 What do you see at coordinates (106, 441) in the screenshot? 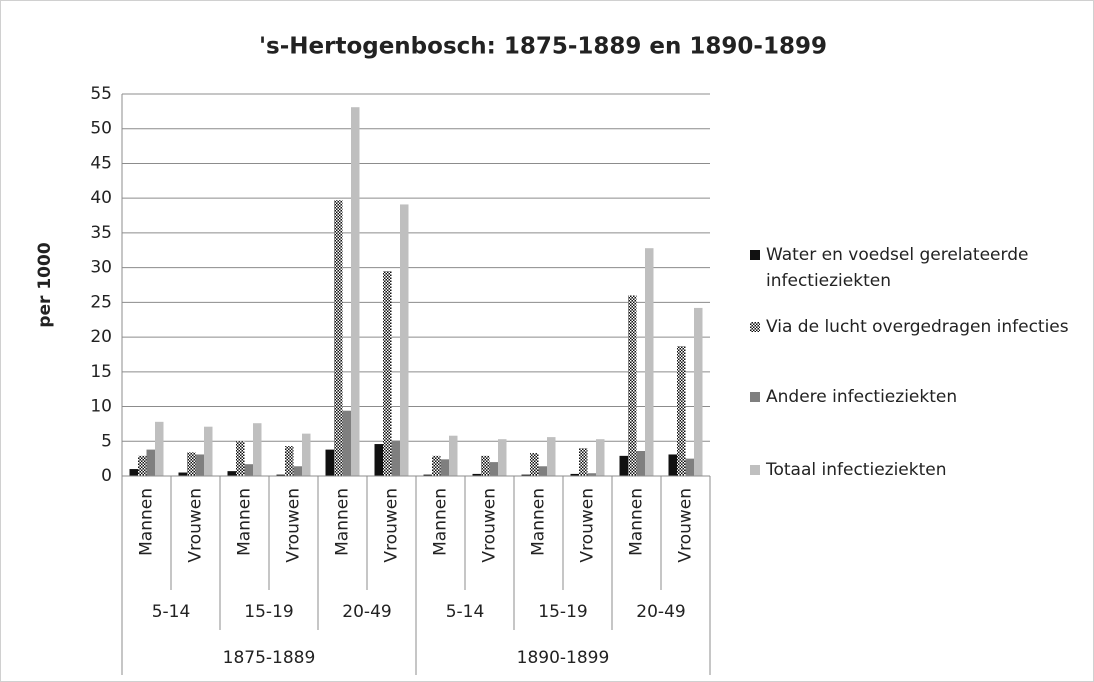
I see `y-tick-label: 5` at bounding box center [106, 441].